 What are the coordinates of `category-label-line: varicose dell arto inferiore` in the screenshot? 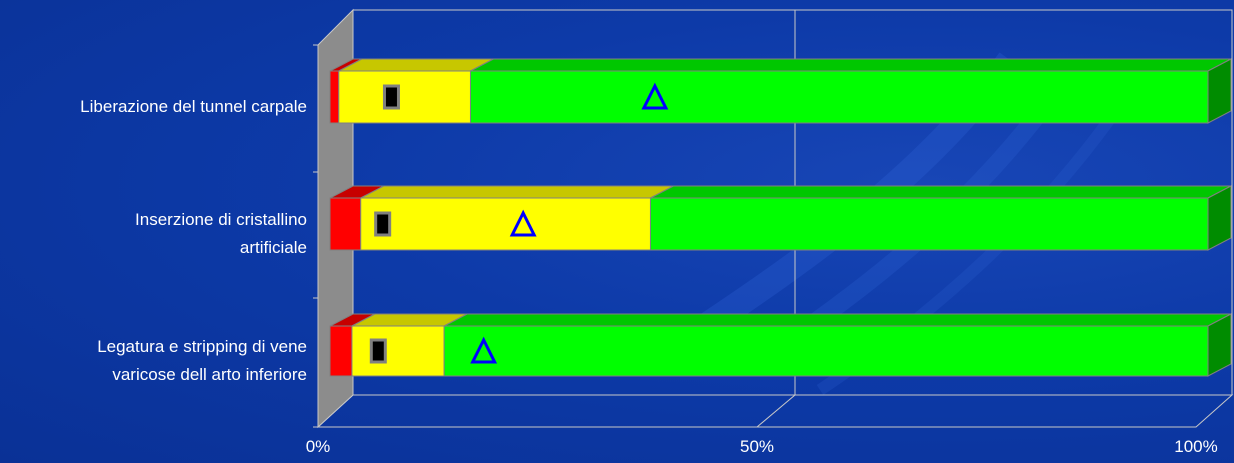 It's located at (209, 374).